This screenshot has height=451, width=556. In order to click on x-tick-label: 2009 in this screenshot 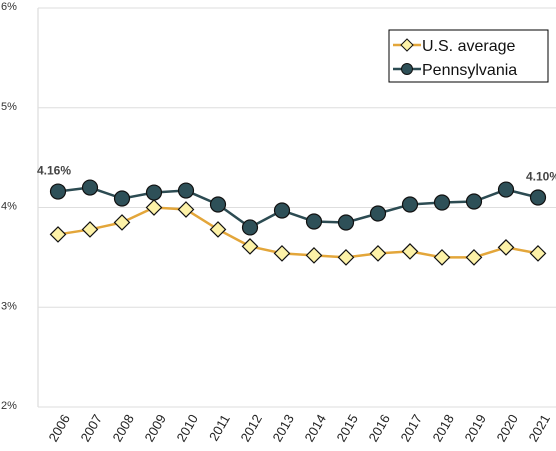, I will do `click(154, 428)`.